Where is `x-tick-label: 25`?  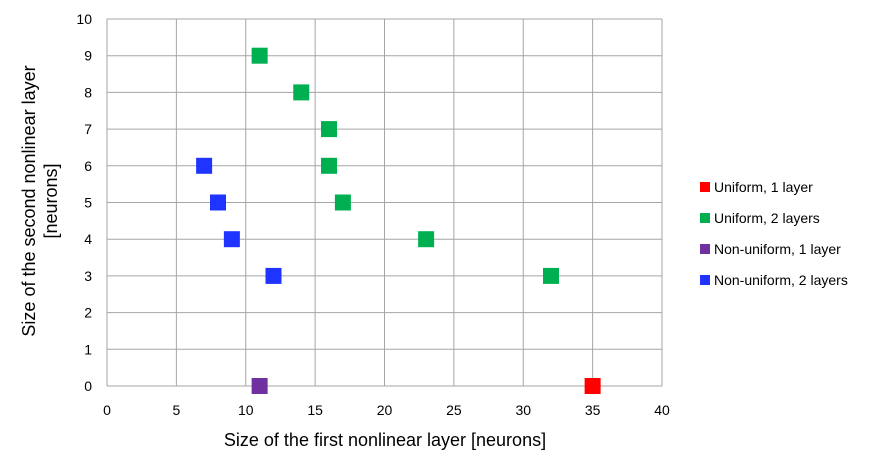
x-tick-label: 25 is located at coordinates (454, 410).